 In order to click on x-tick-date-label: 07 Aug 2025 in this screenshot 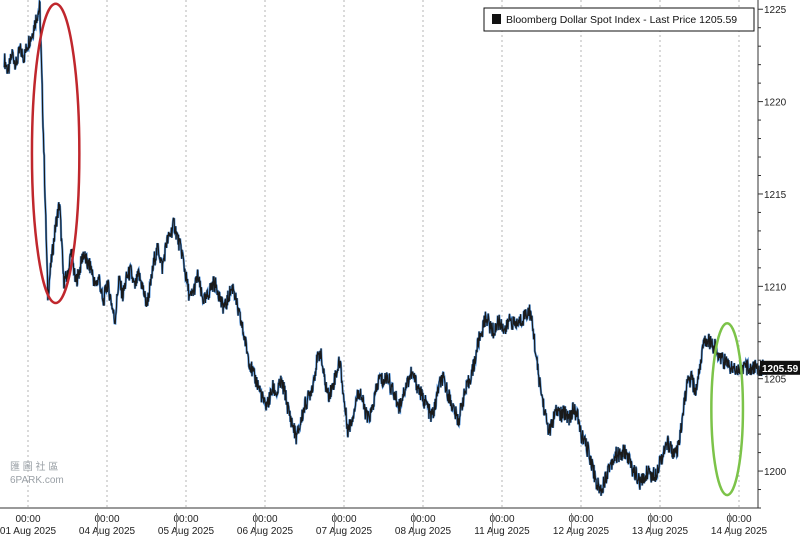, I will do `click(344, 531)`.